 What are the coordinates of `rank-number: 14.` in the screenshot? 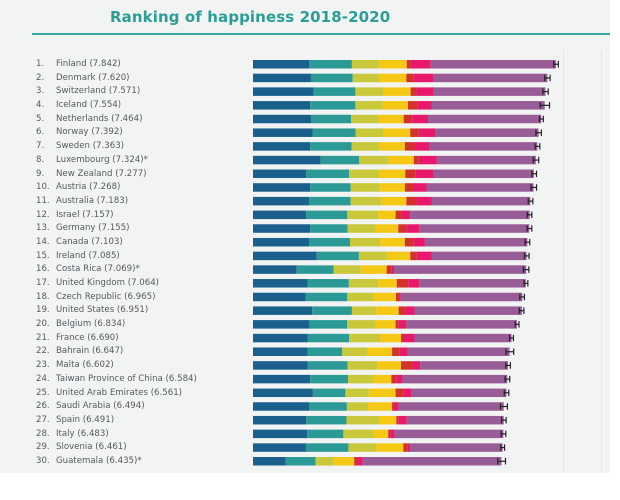 It's located at (43, 241).